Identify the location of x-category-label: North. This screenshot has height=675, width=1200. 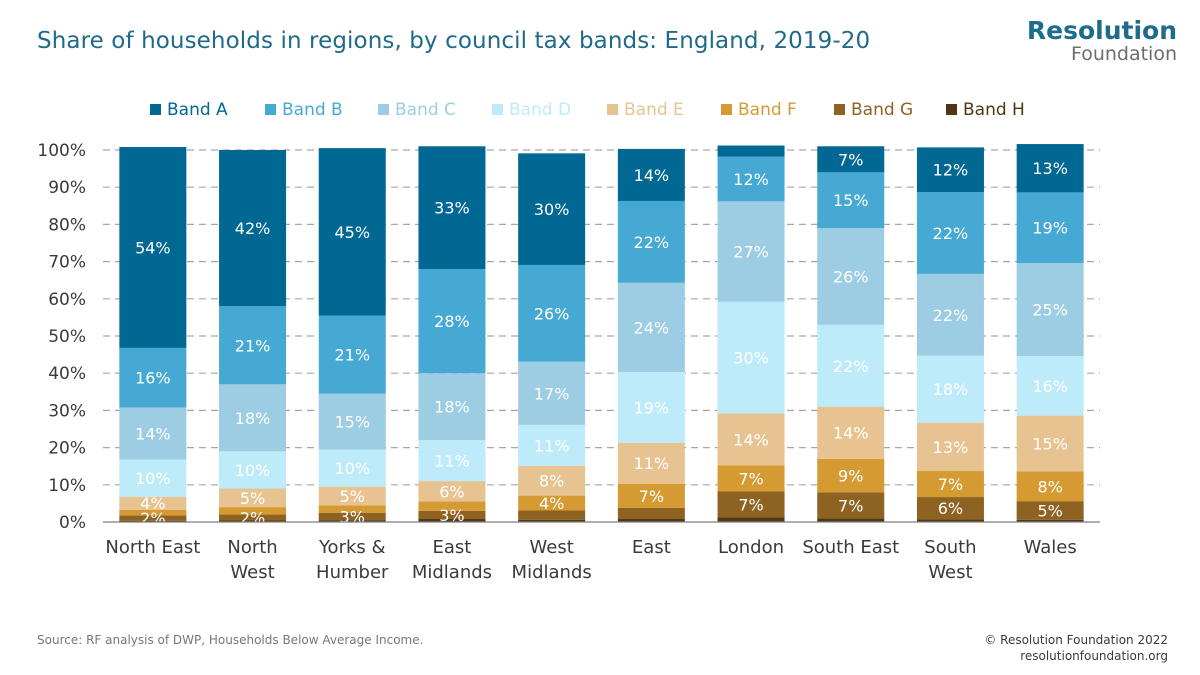
(252, 547).